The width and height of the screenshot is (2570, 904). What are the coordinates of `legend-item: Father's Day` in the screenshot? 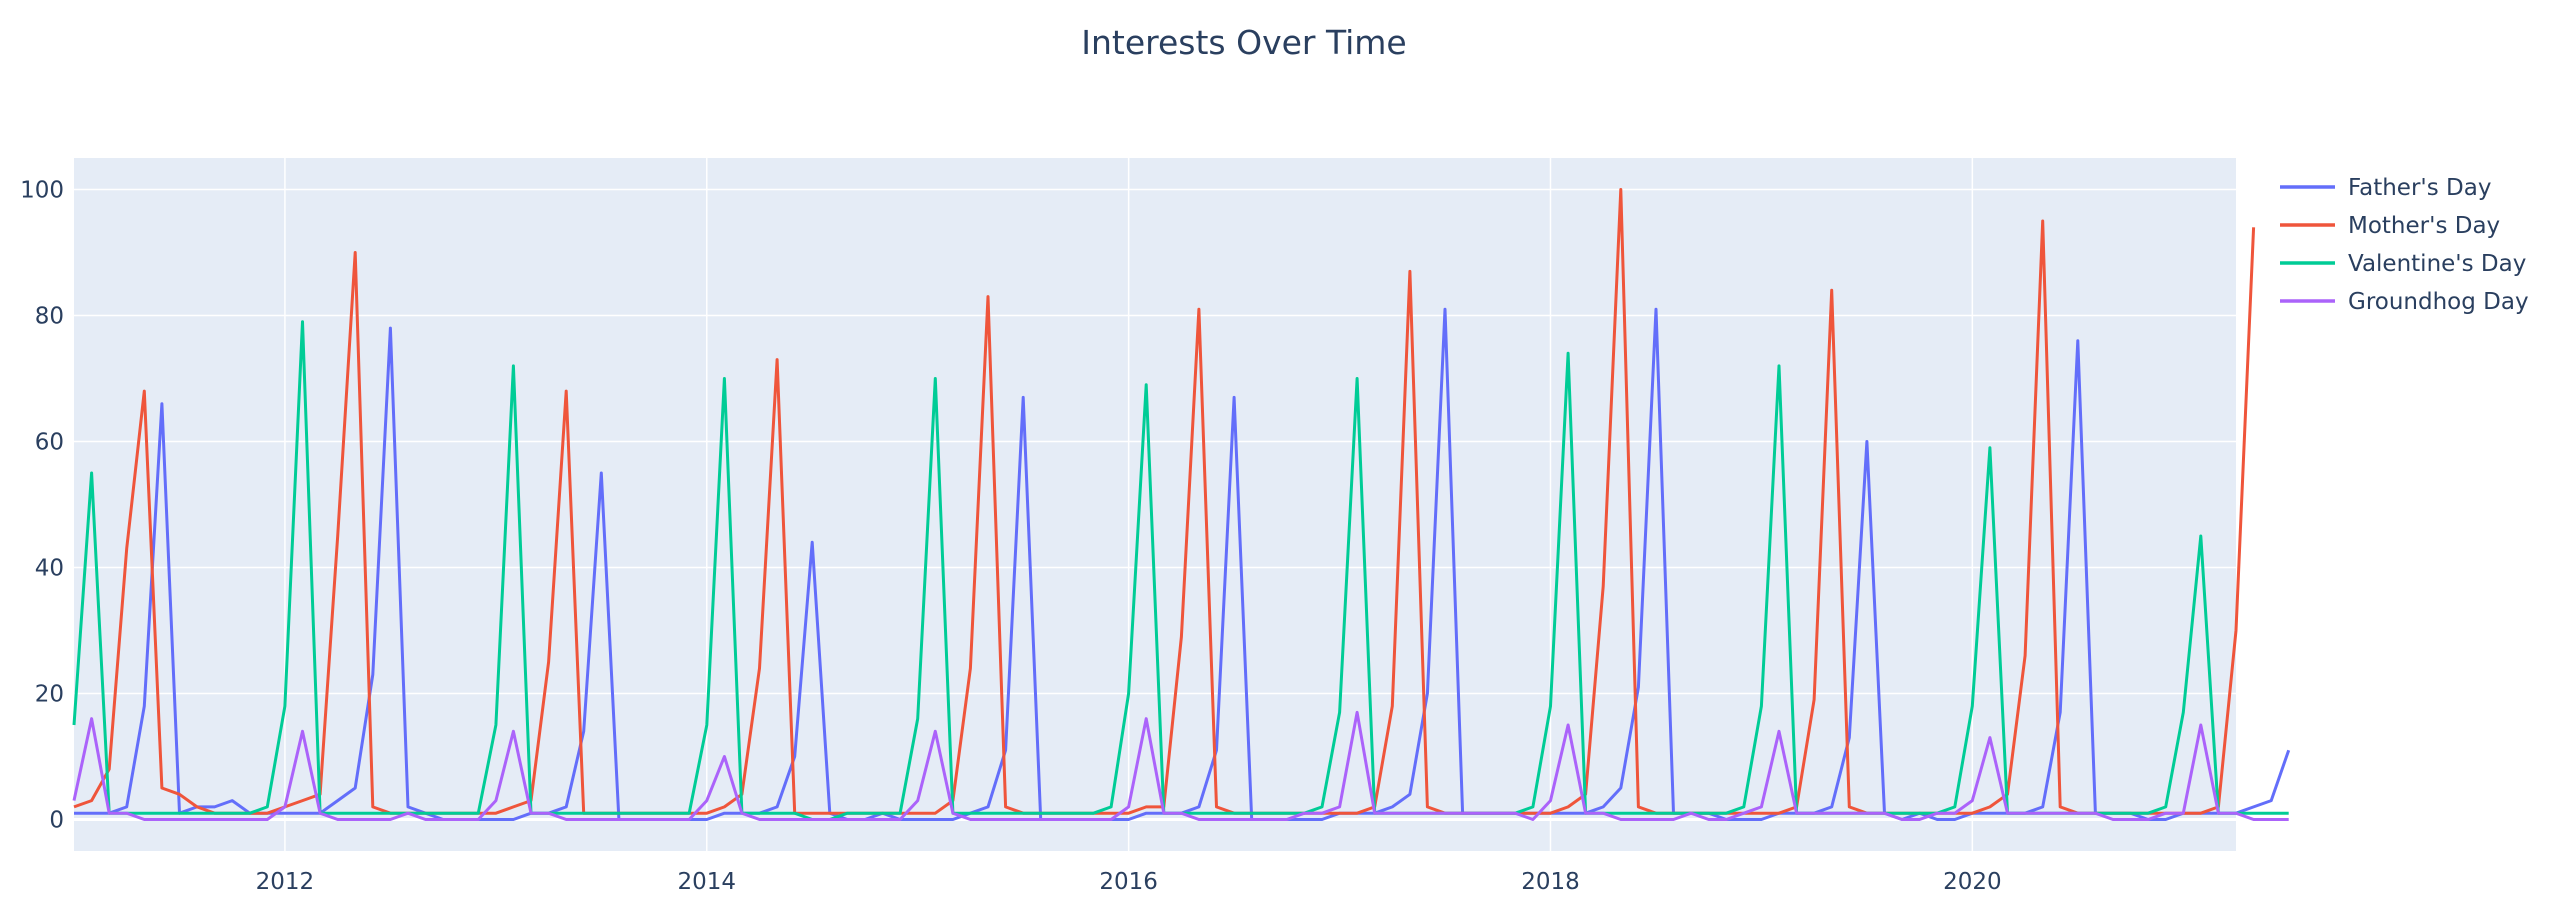 It's located at (2385, 188).